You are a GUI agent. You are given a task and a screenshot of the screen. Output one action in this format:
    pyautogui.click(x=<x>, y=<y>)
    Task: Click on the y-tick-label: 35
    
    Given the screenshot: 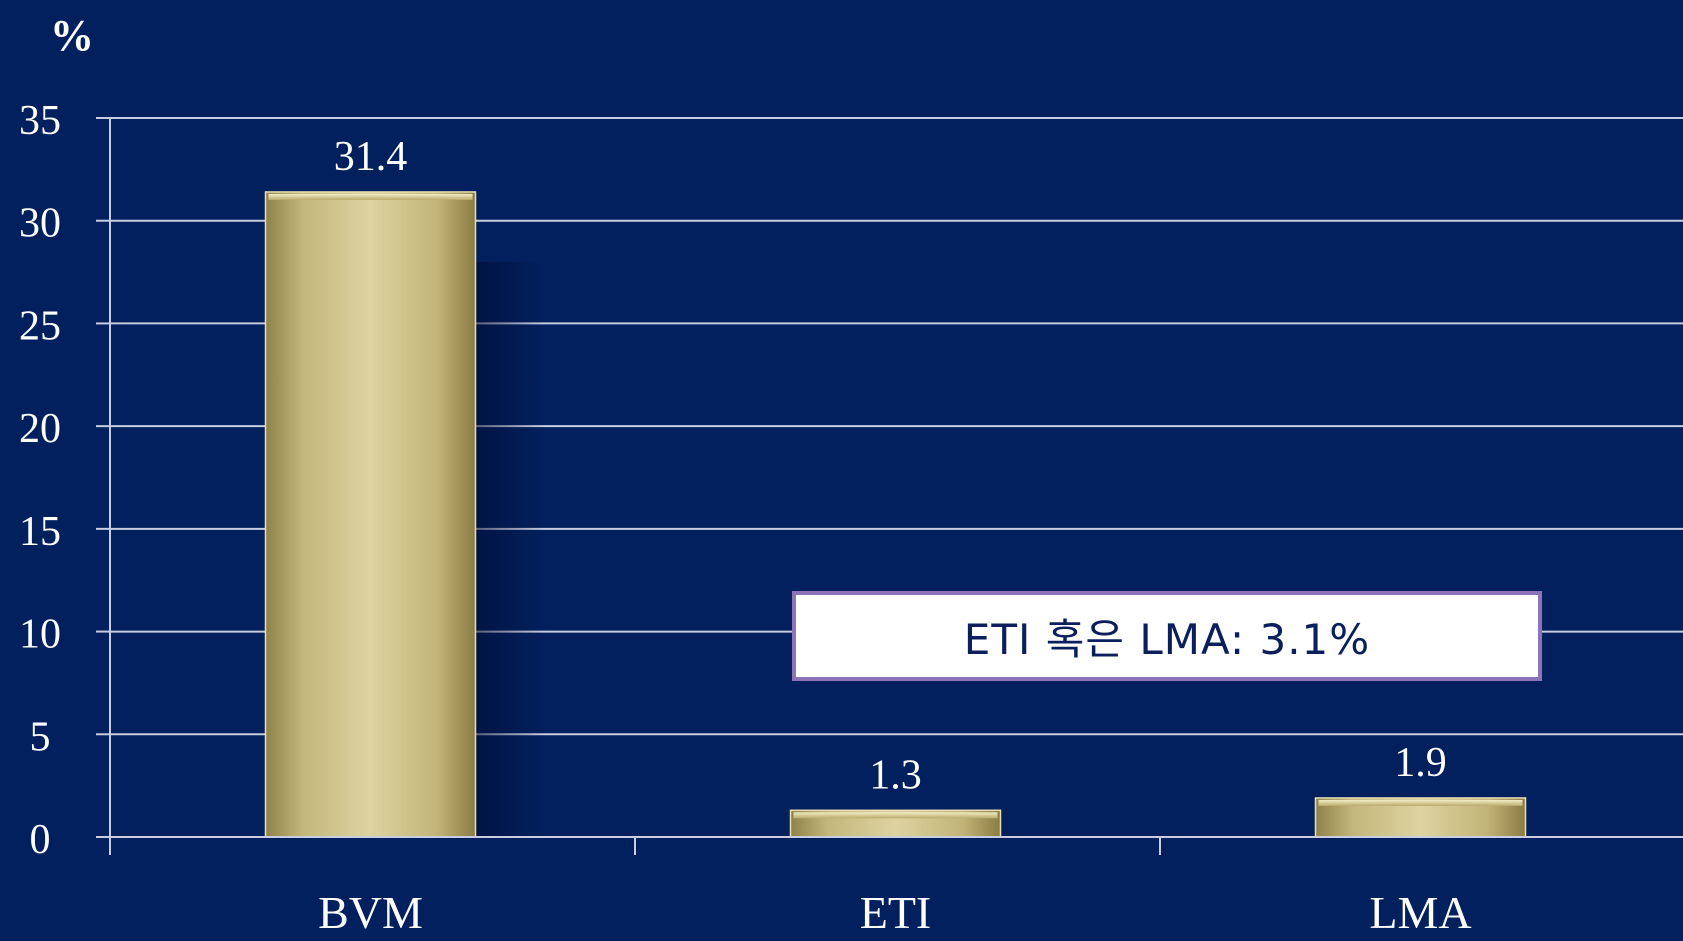 What is the action you would take?
    pyautogui.click(x=40, y=121)
    